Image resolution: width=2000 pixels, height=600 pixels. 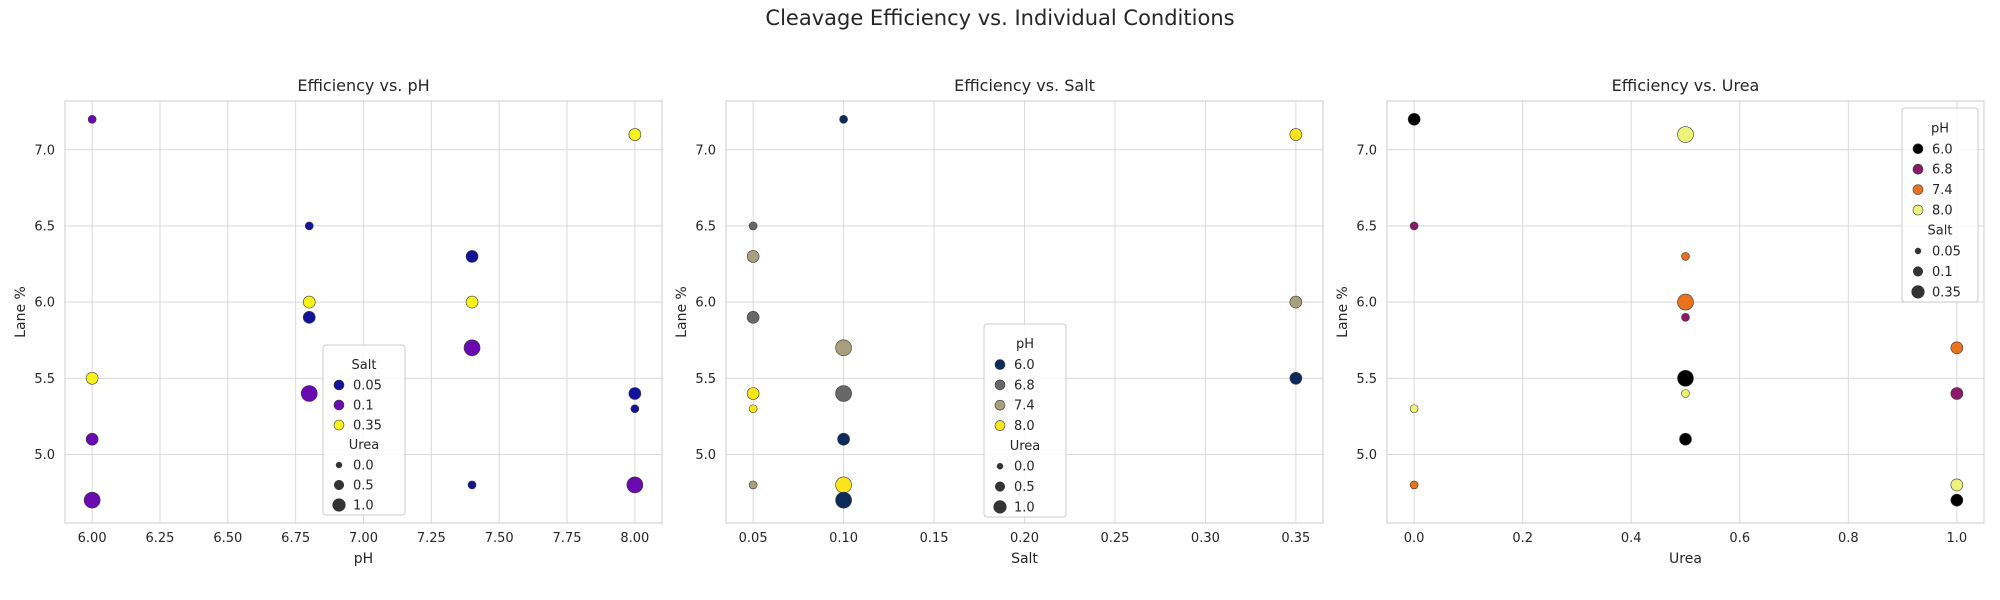 I want to click on legend-size-label: 1.0, so click(x=1024, y=507).